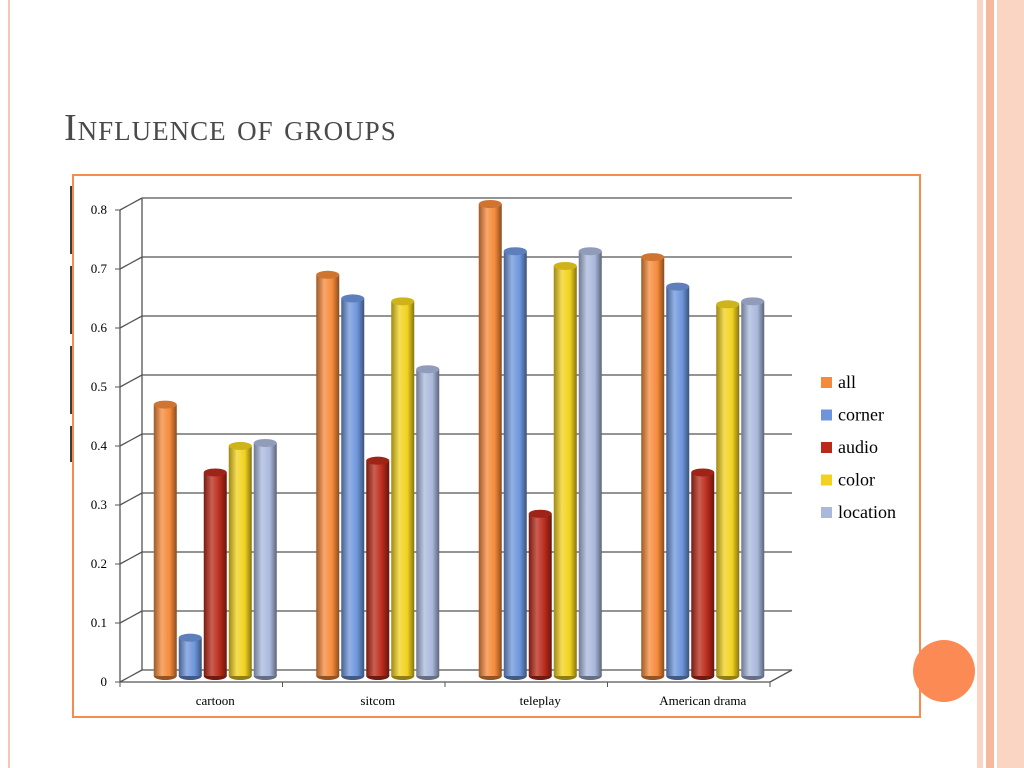 The image size is (1024, 768). Describe the element at coordinates (230, 128) in the screenshot. I see `slide-title: Influence of groups` at that location.